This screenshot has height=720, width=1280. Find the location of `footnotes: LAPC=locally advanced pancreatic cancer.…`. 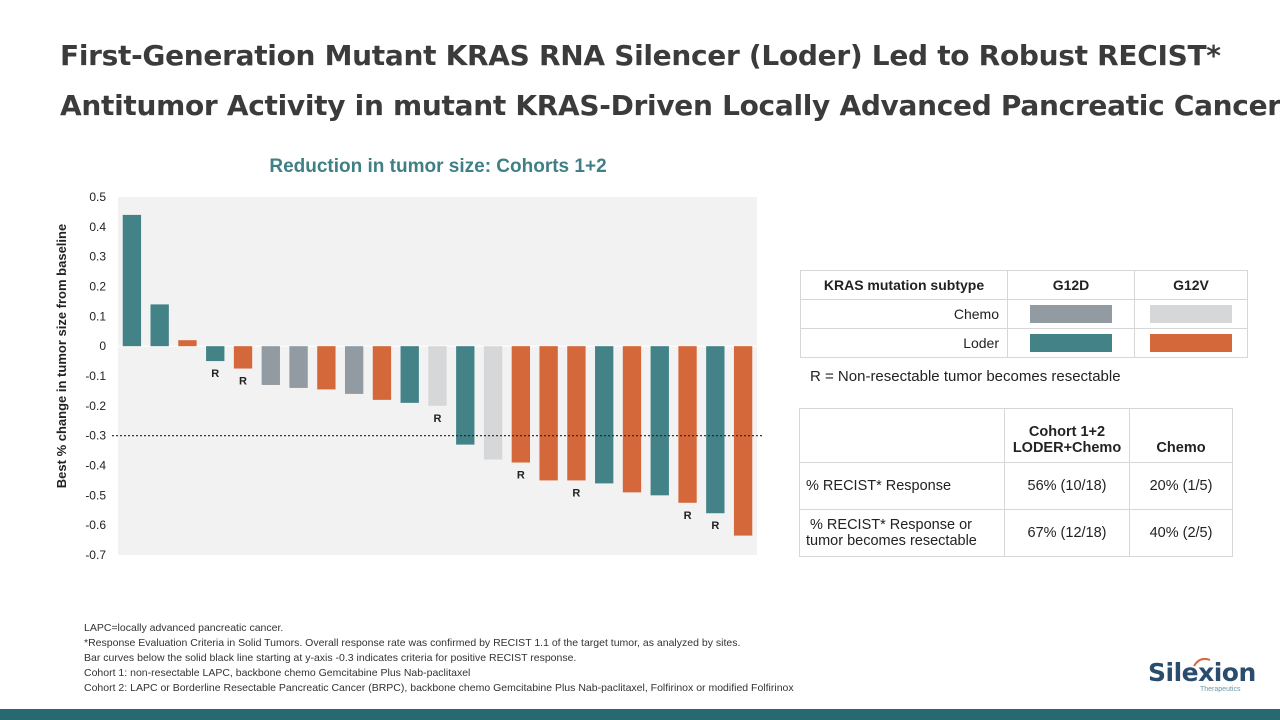

footnotes: LAPC=locally advanced pancreatic cancer.… is located at coordinates (439, 658).